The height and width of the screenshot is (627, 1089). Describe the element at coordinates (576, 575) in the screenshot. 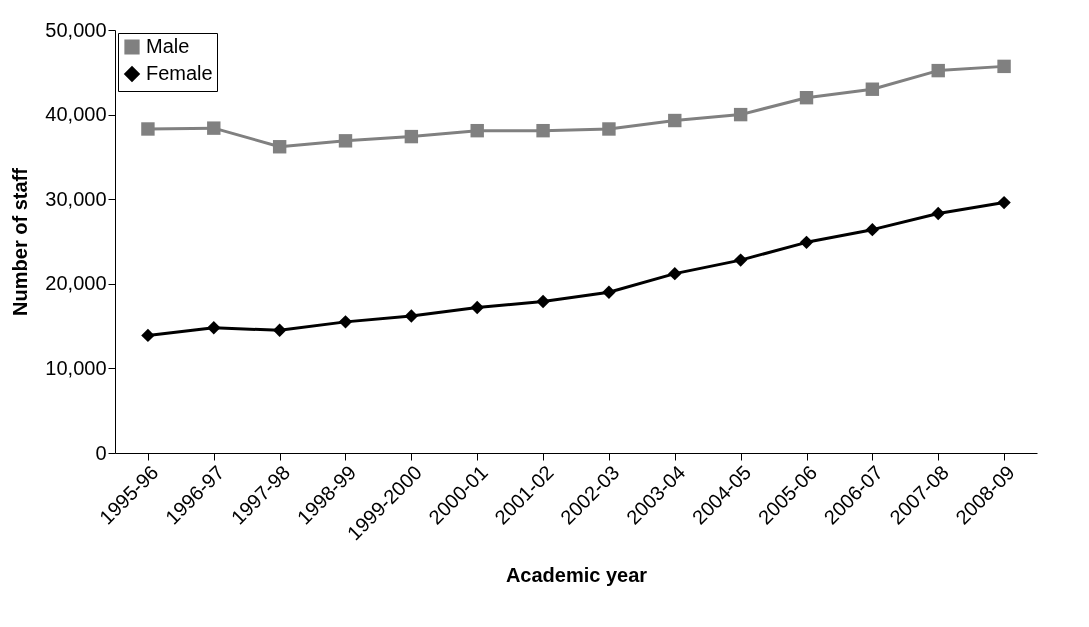

I see `x-axis-title: Academic year` at that location.